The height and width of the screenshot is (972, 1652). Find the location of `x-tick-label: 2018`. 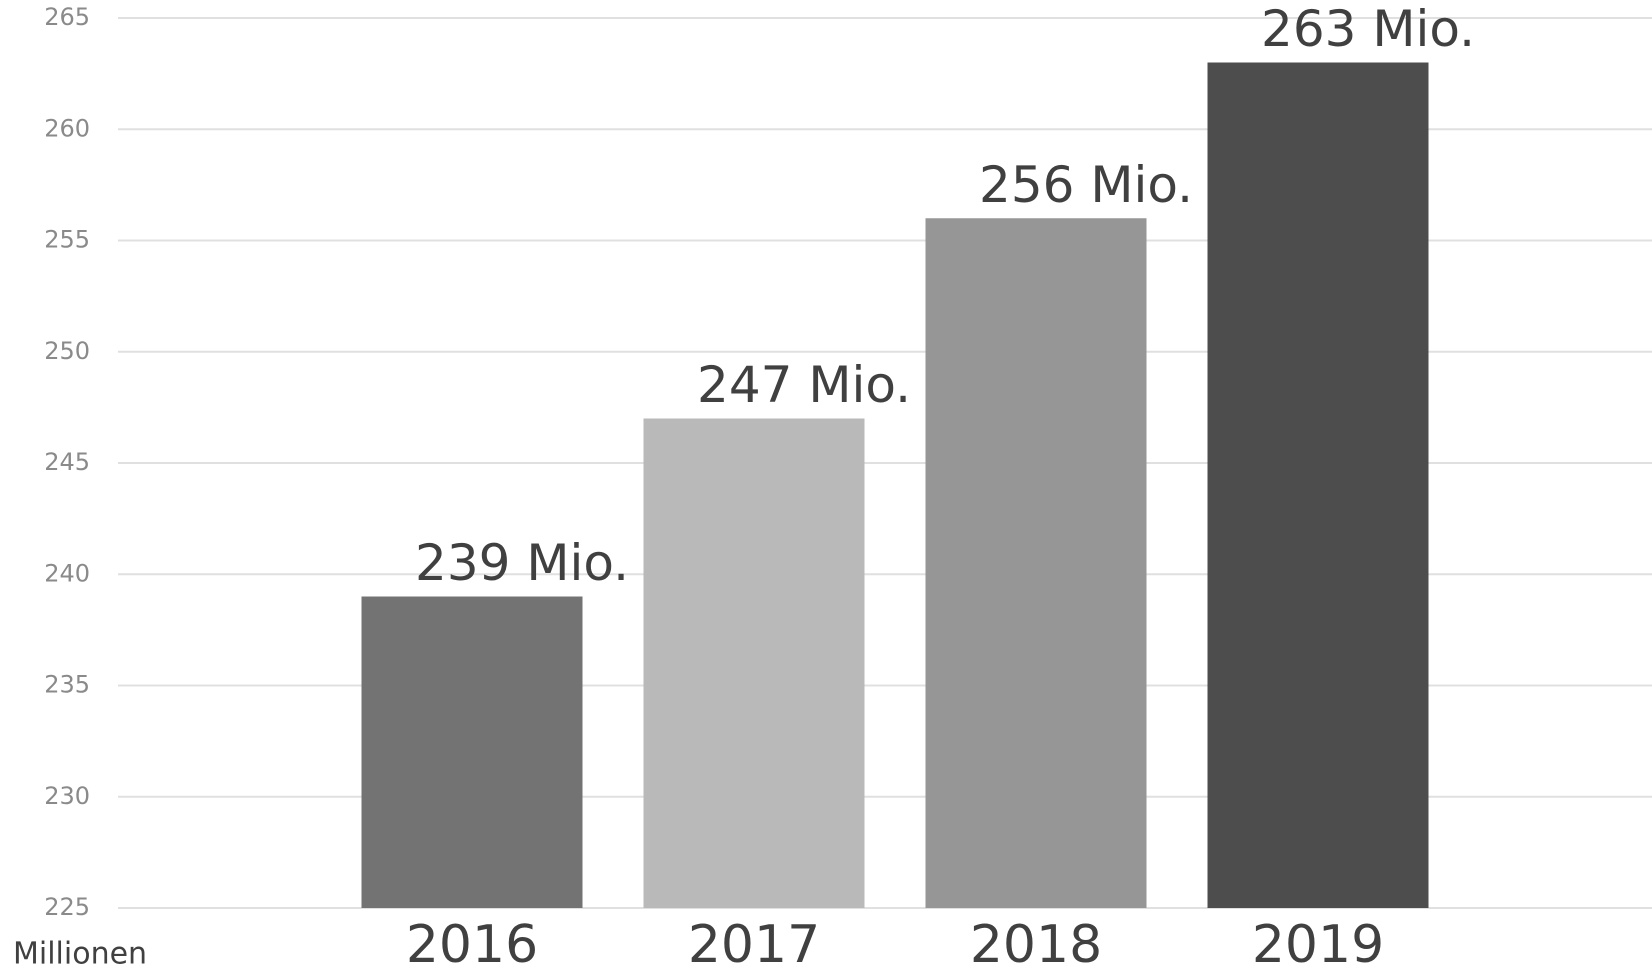

x-tick-label: 2018 is located at coordinates (1036, 943).